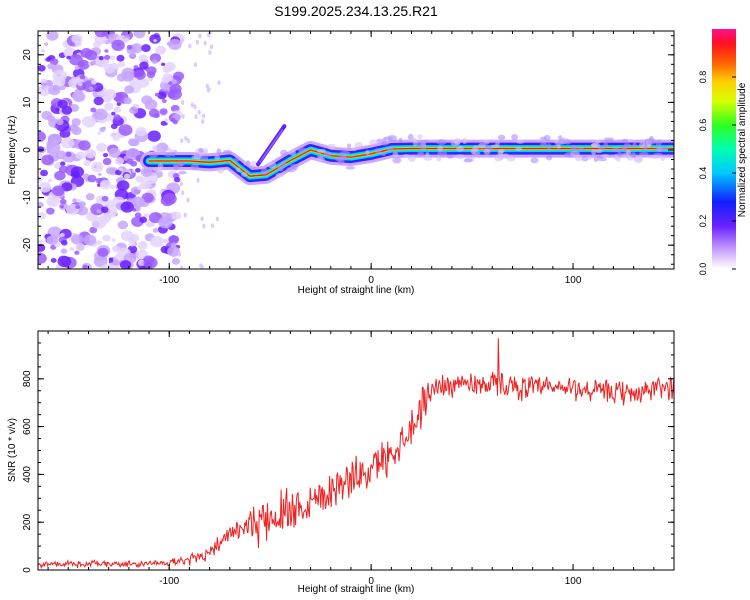 Image resolution: width=750 pixels, height=600 pixels. Describe the element at coordinates (573, 581) in the screenshot. I see `x-tick-label: 100` at that location.